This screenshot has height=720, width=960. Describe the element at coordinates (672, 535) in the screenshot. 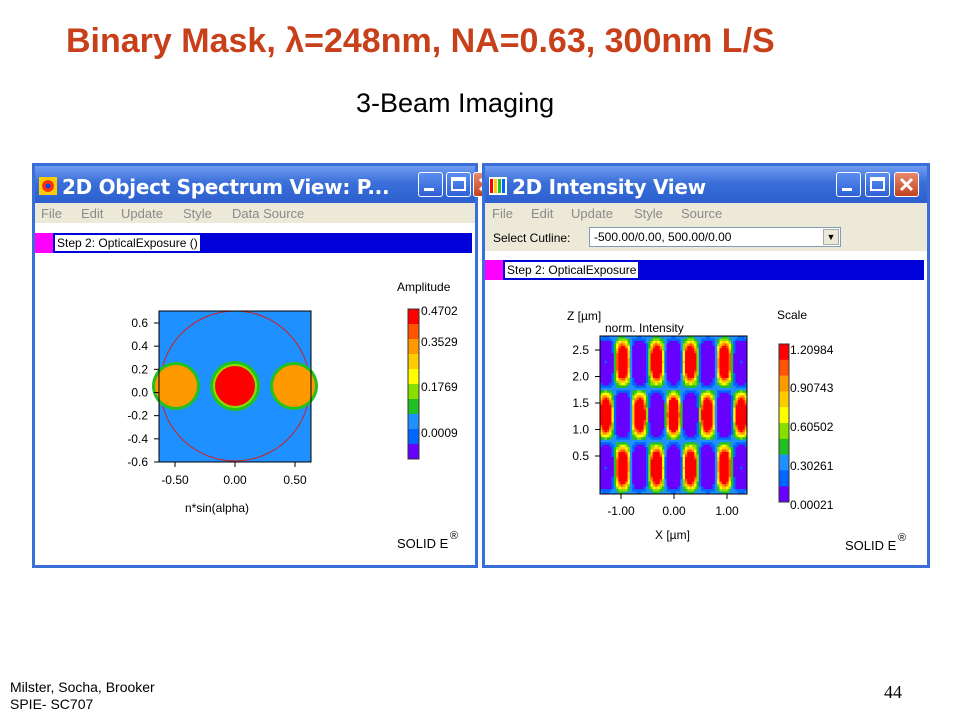

I see `x-axis-label: X [µm]` at that location.